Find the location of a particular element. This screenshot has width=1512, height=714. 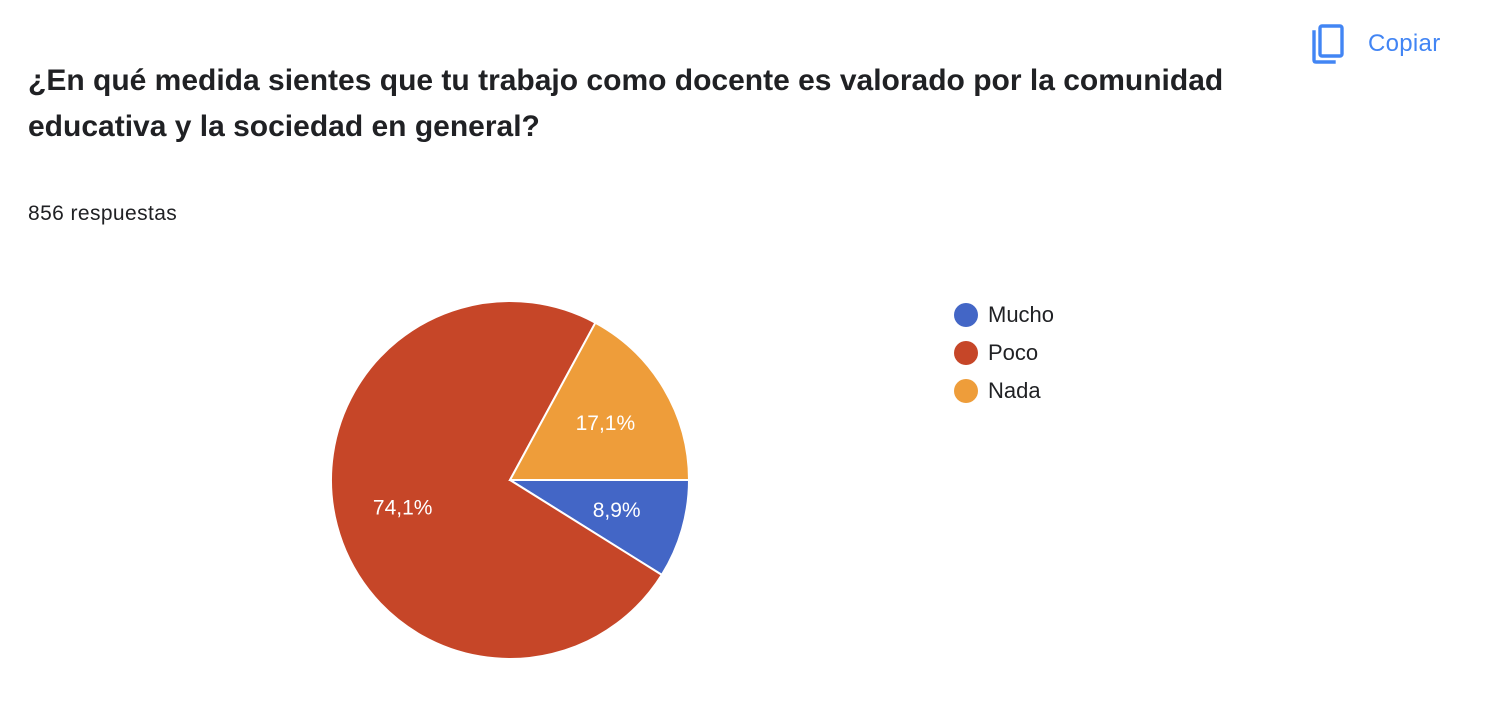

copy-button-label: Copiar is located at coordinates (1404, 43).